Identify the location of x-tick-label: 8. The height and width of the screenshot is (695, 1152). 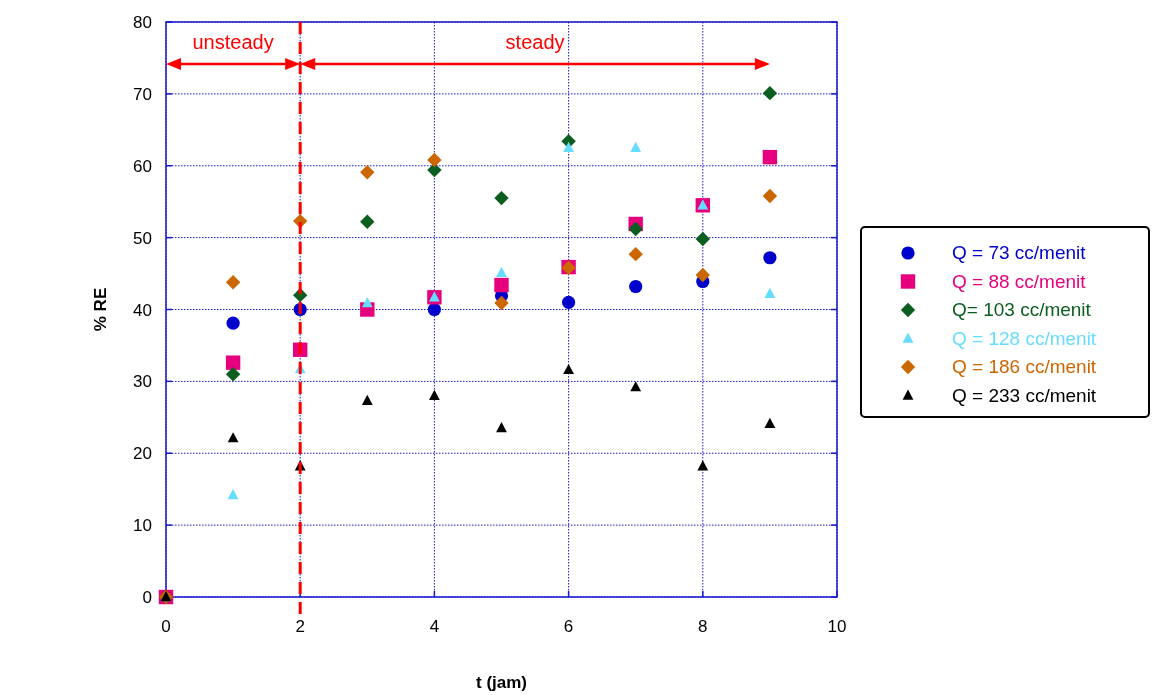
(703, 626).